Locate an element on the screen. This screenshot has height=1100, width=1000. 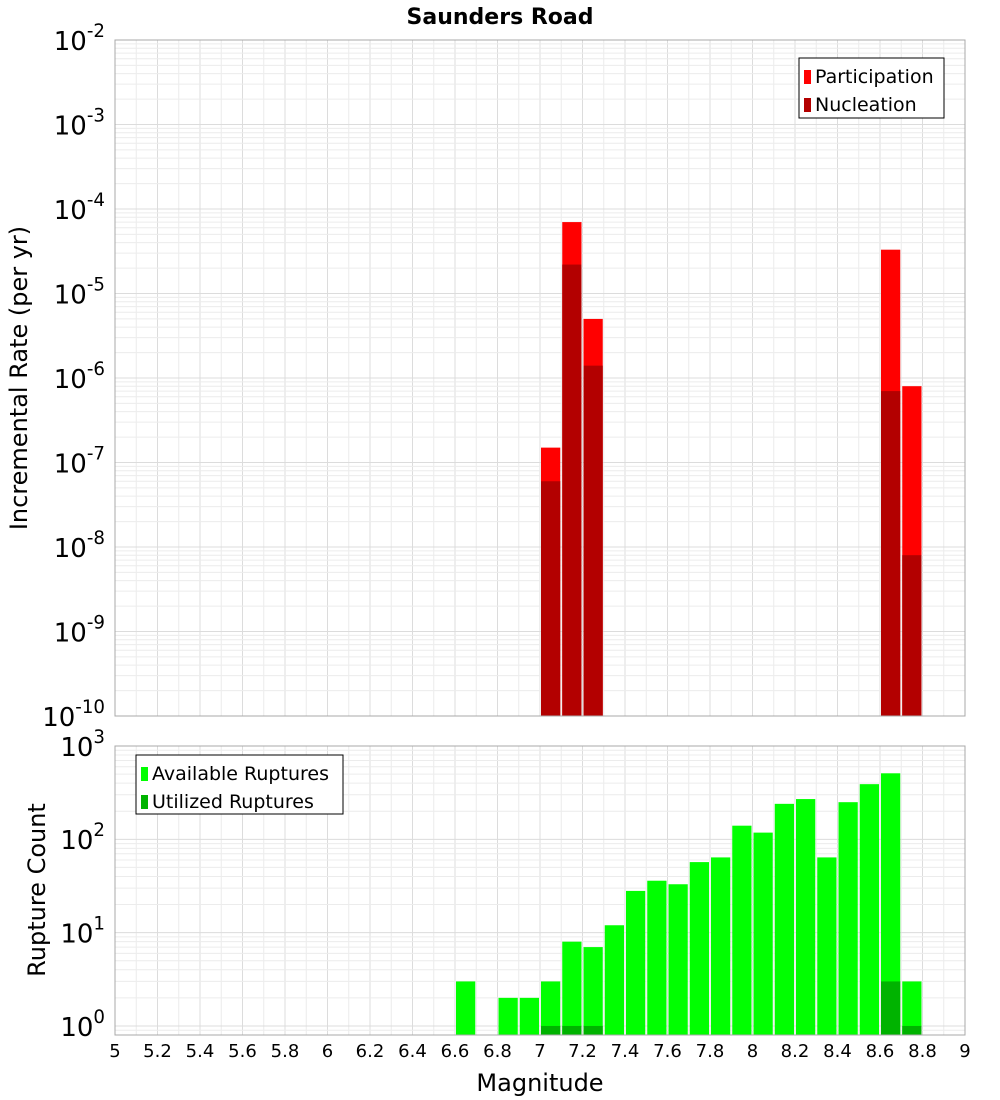
x-tick-label: 5.4 is located at coordinates (200, 1051).